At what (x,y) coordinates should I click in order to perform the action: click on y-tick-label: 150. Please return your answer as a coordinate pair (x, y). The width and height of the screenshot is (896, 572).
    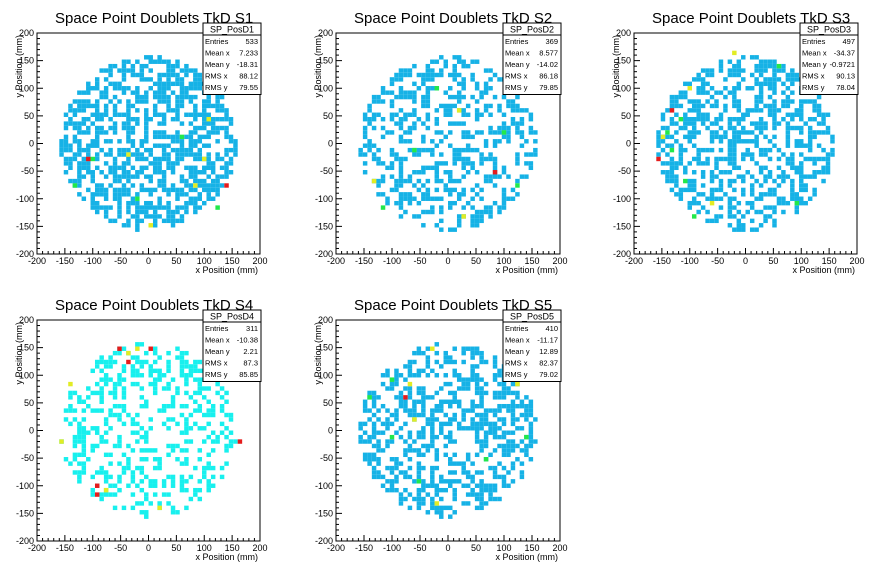
    Looking at the image, I should click on (325, 61).